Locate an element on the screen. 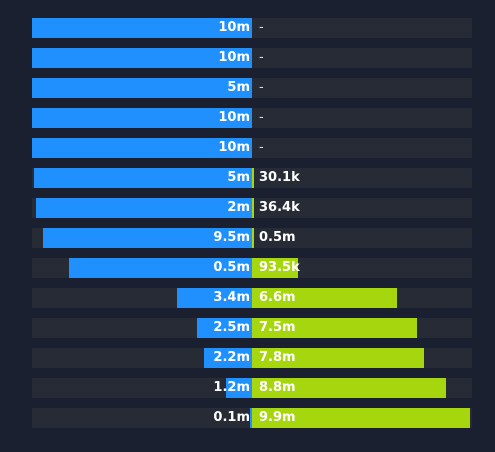 Image resolution: width=495 pixels, height=452 pixels. right-value-label: 6.6m is located at coordinates (277, 297).